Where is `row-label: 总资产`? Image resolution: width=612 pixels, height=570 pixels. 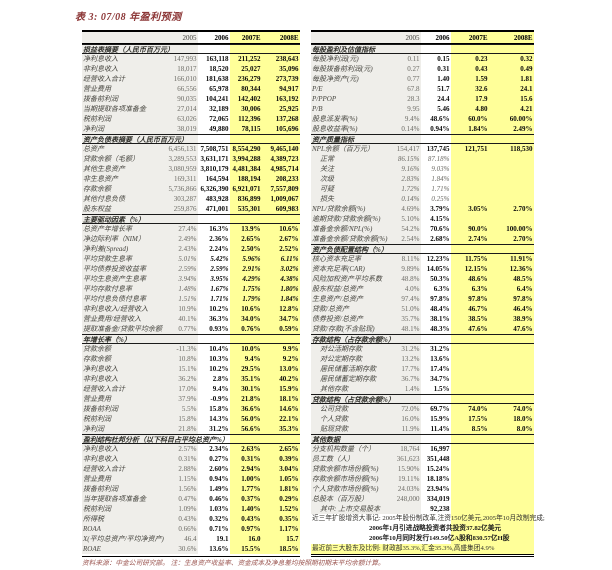 row-label: 总资产 is located at coordinates (124, 149).